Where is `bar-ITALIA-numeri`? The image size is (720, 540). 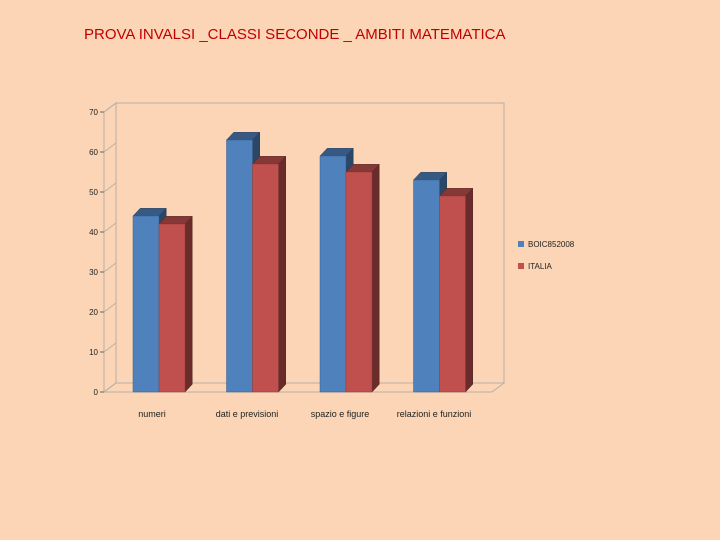
bar-ITALIA-numeri is located at coordinates (175, 304).